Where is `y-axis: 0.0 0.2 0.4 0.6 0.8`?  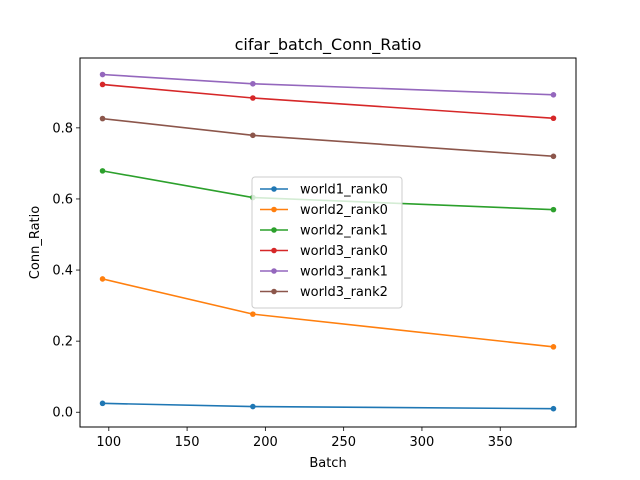
y-axis: 0.0 0.2 0.4 0.6 0.8 is located at coordinates (66, 271).